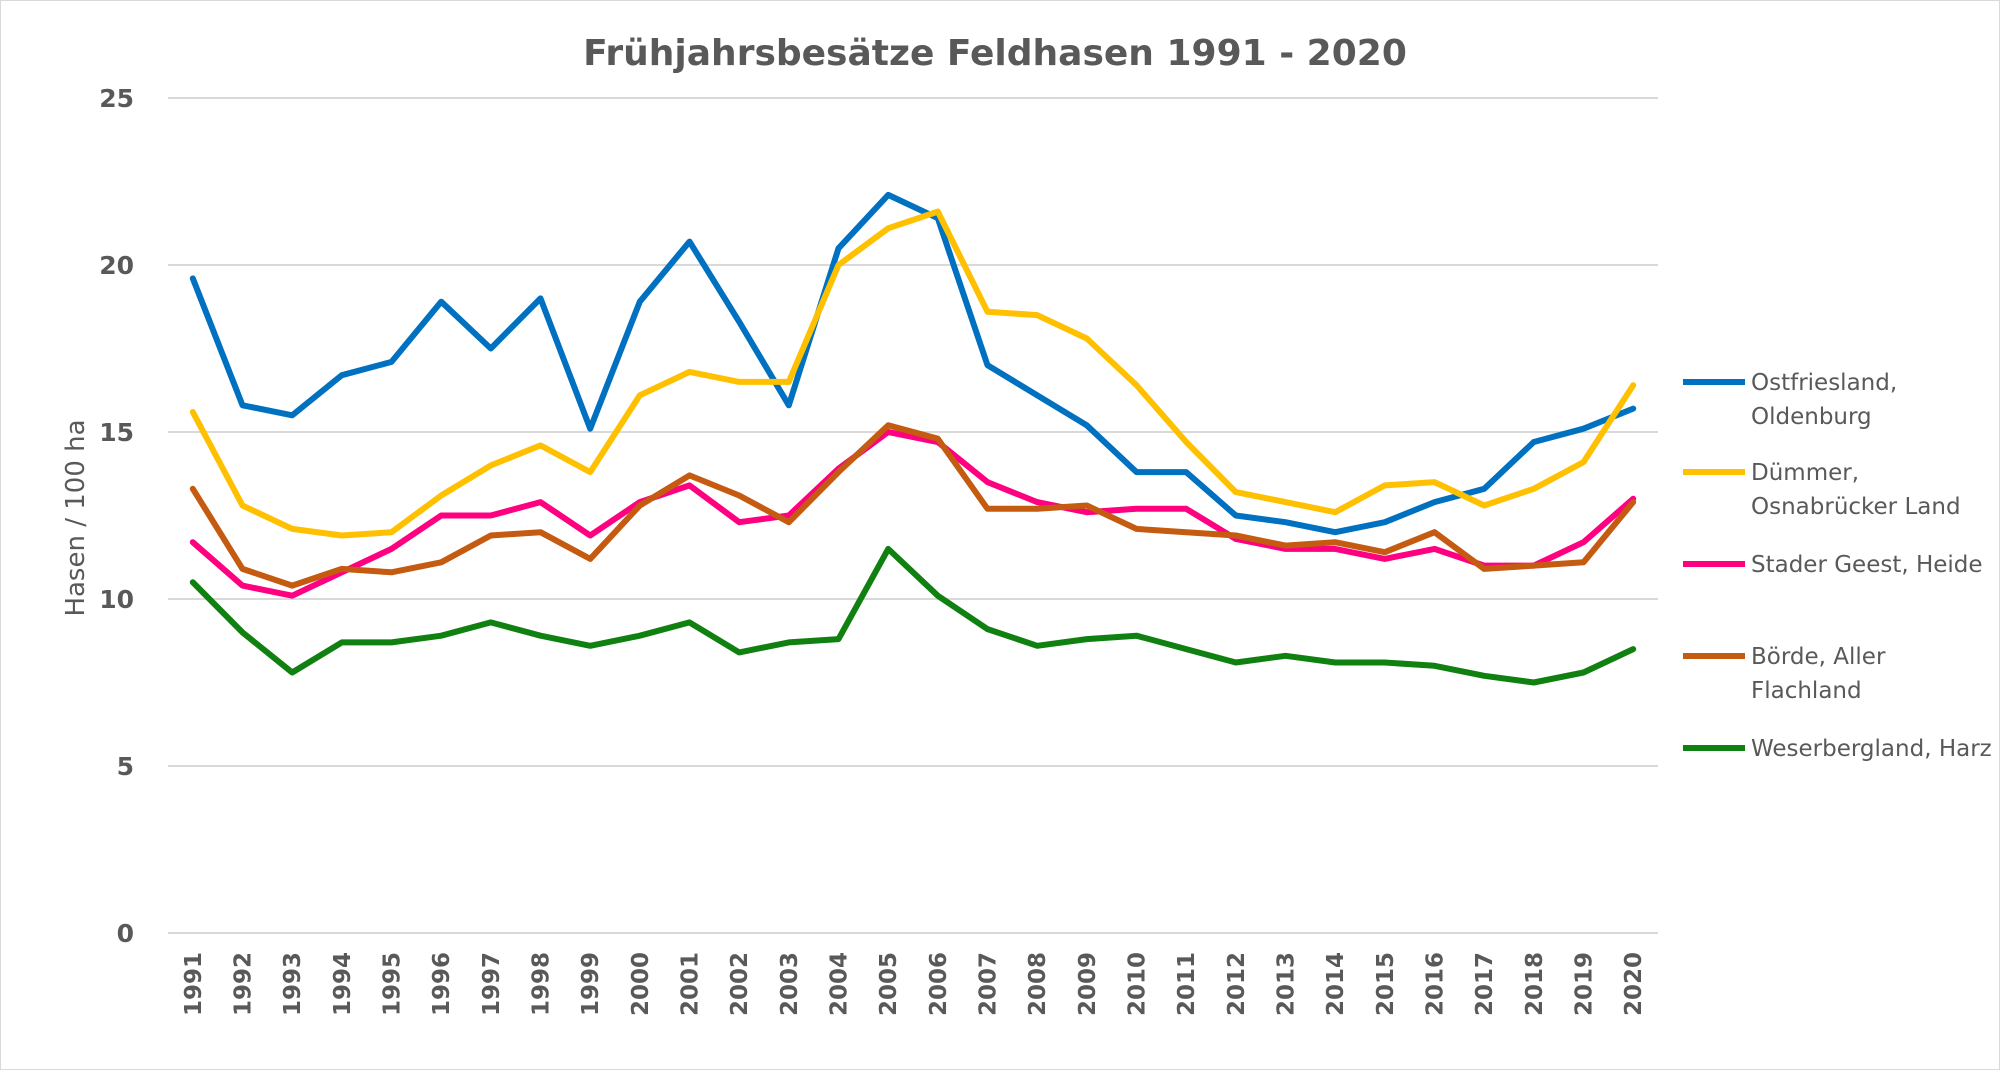 The image size is (2000, 1070). I want to click on legend-label: Stader Geest, Heide, so click(1867, 565).